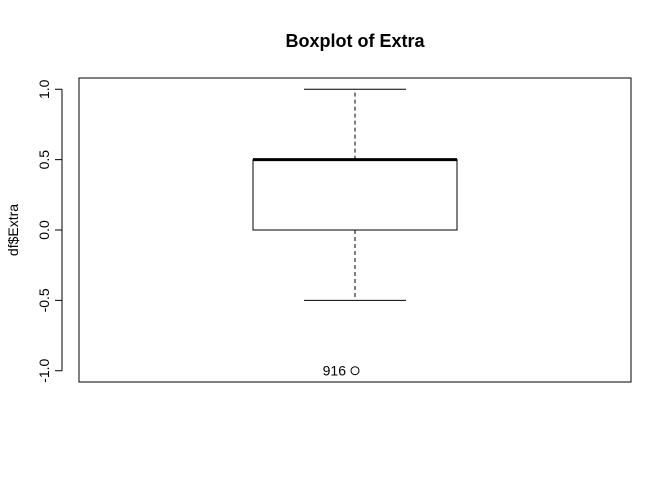 The width and height of the screenshot is (672, 480). What do you see at coordinates (44, 230) in the screenshot?
I see `y-tick-label: 0.0` at bounding box center [44, 230].